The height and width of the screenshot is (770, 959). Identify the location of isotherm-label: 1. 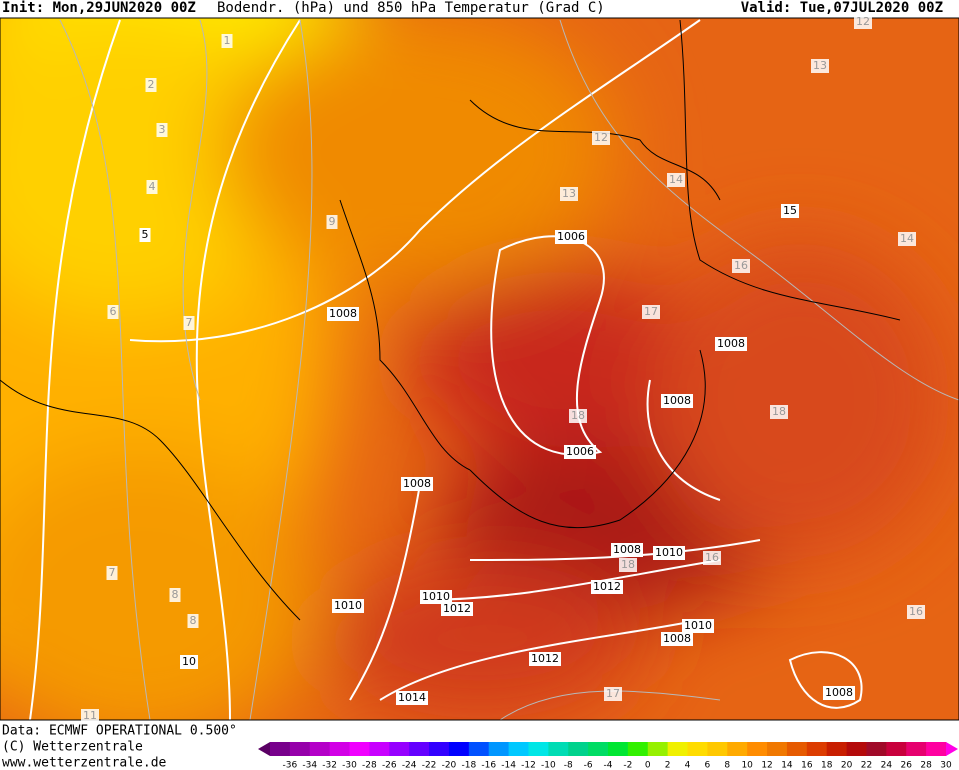
(227, 40).